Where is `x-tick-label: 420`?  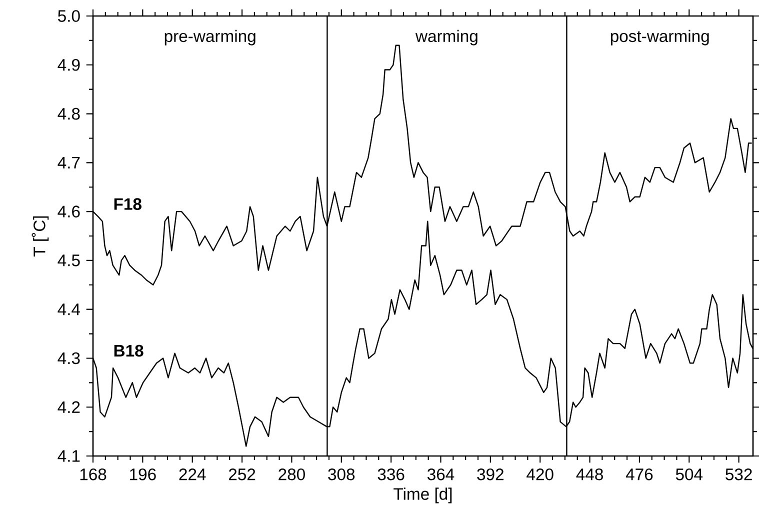 x-tick-label: 420 is located at coordinates (540, 474).